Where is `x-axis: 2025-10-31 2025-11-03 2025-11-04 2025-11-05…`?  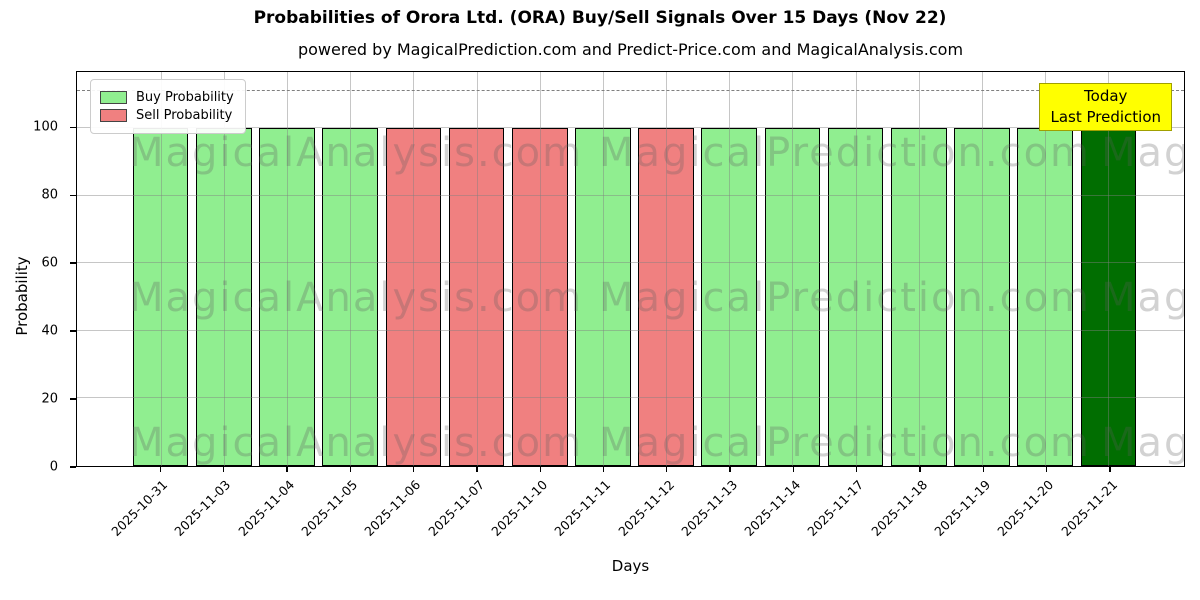 x-axis: 2025-10-31 2025-11-03 2025-11-04 2025-11-05… is located at coordinates (630, 512).